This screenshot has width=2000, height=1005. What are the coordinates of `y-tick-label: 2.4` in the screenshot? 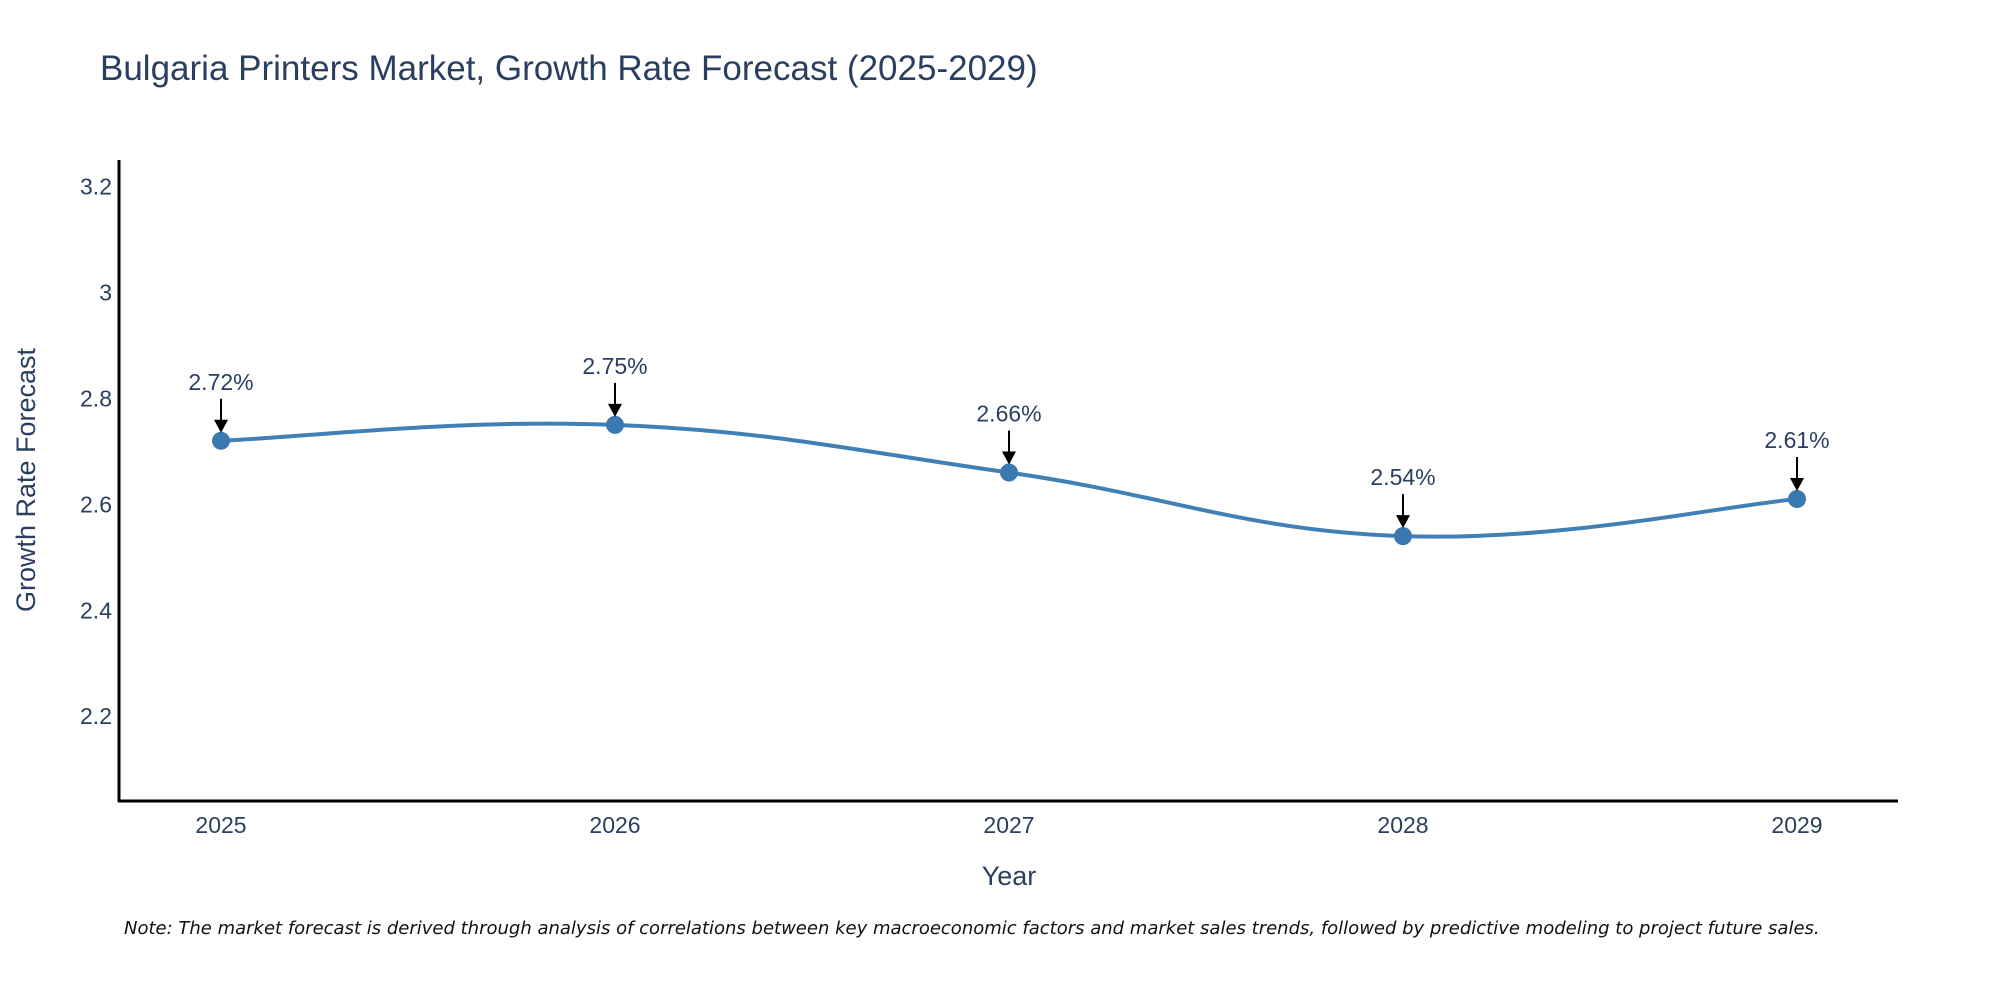 It's located at (96, 610).